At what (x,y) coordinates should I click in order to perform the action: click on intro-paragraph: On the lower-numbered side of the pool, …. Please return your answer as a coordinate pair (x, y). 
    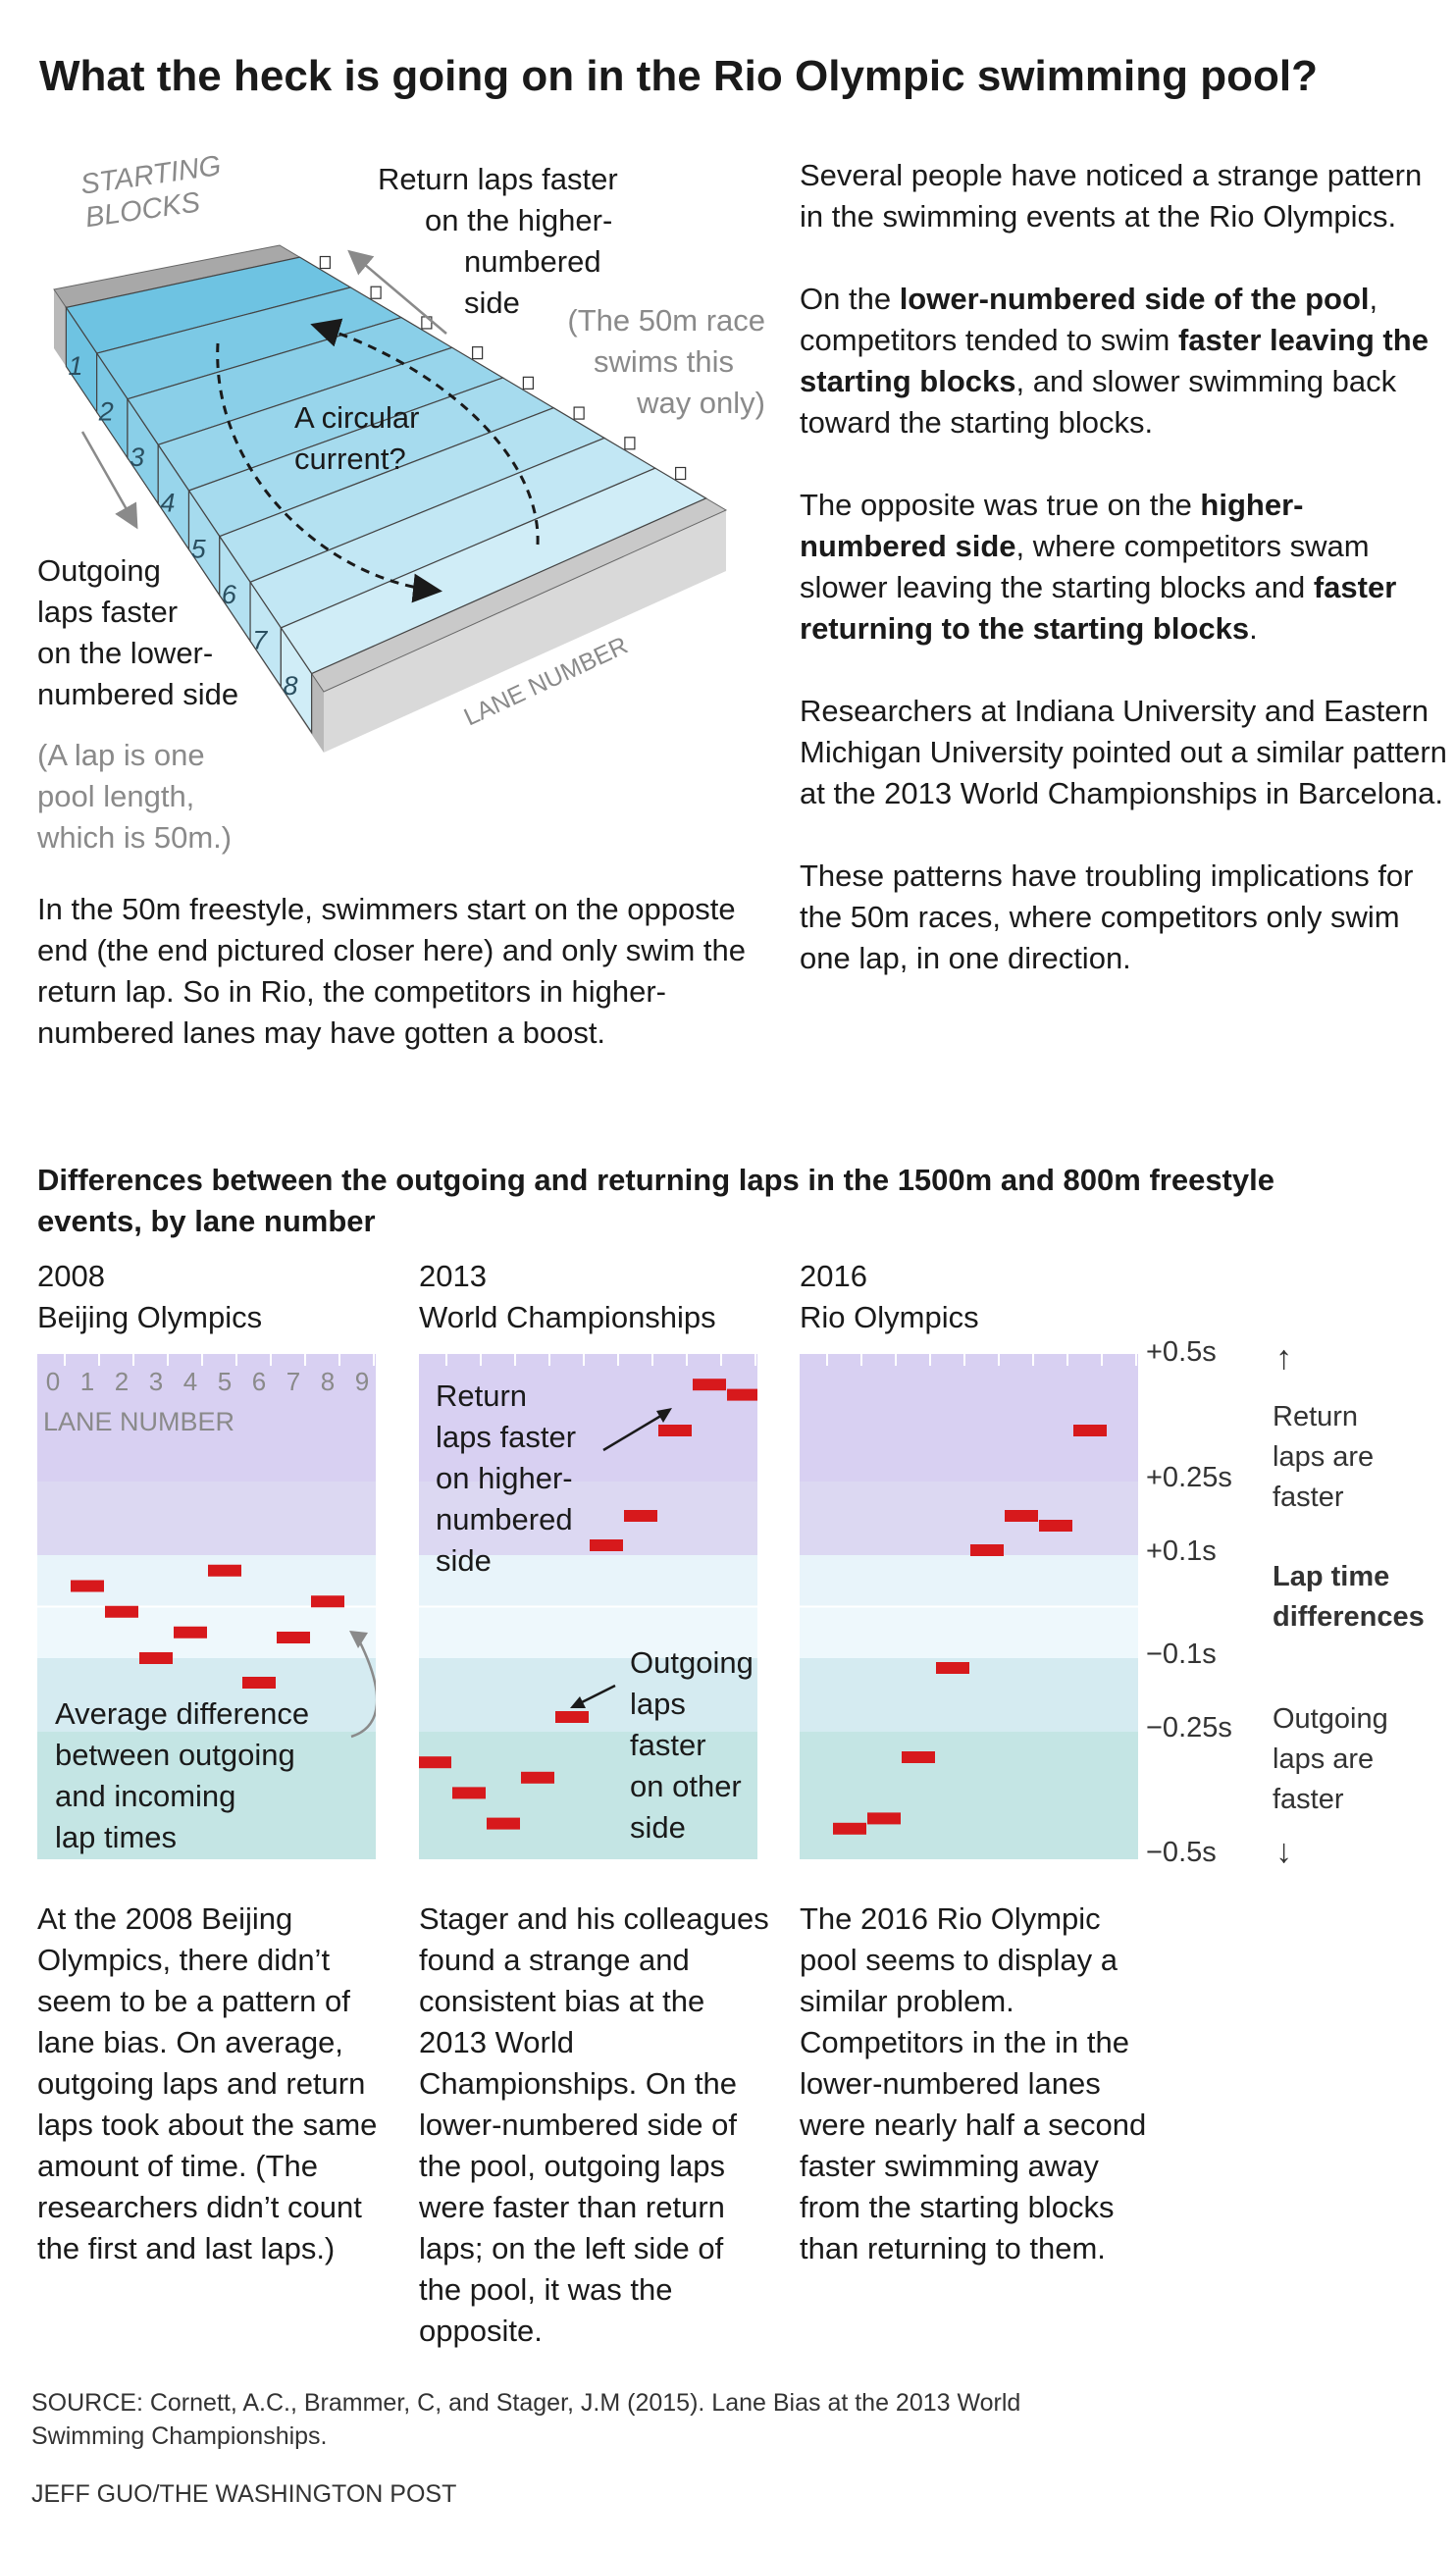
    Looking at the image, I should click on (1123, 361).